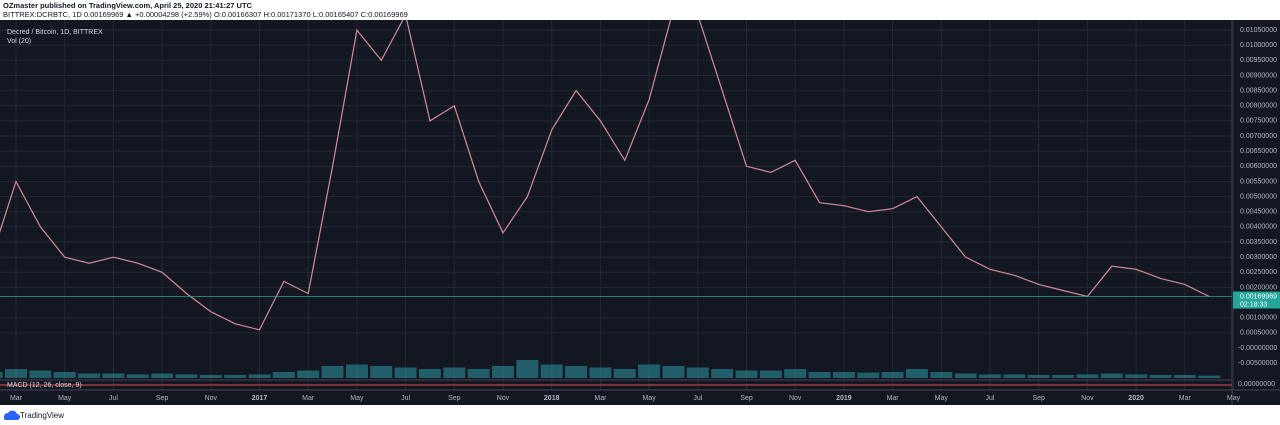  What do you see at coordinates (1257, 363) in the screenshot?
I see `pane-label: -0.00500000` at bounding box center [1257, 363].